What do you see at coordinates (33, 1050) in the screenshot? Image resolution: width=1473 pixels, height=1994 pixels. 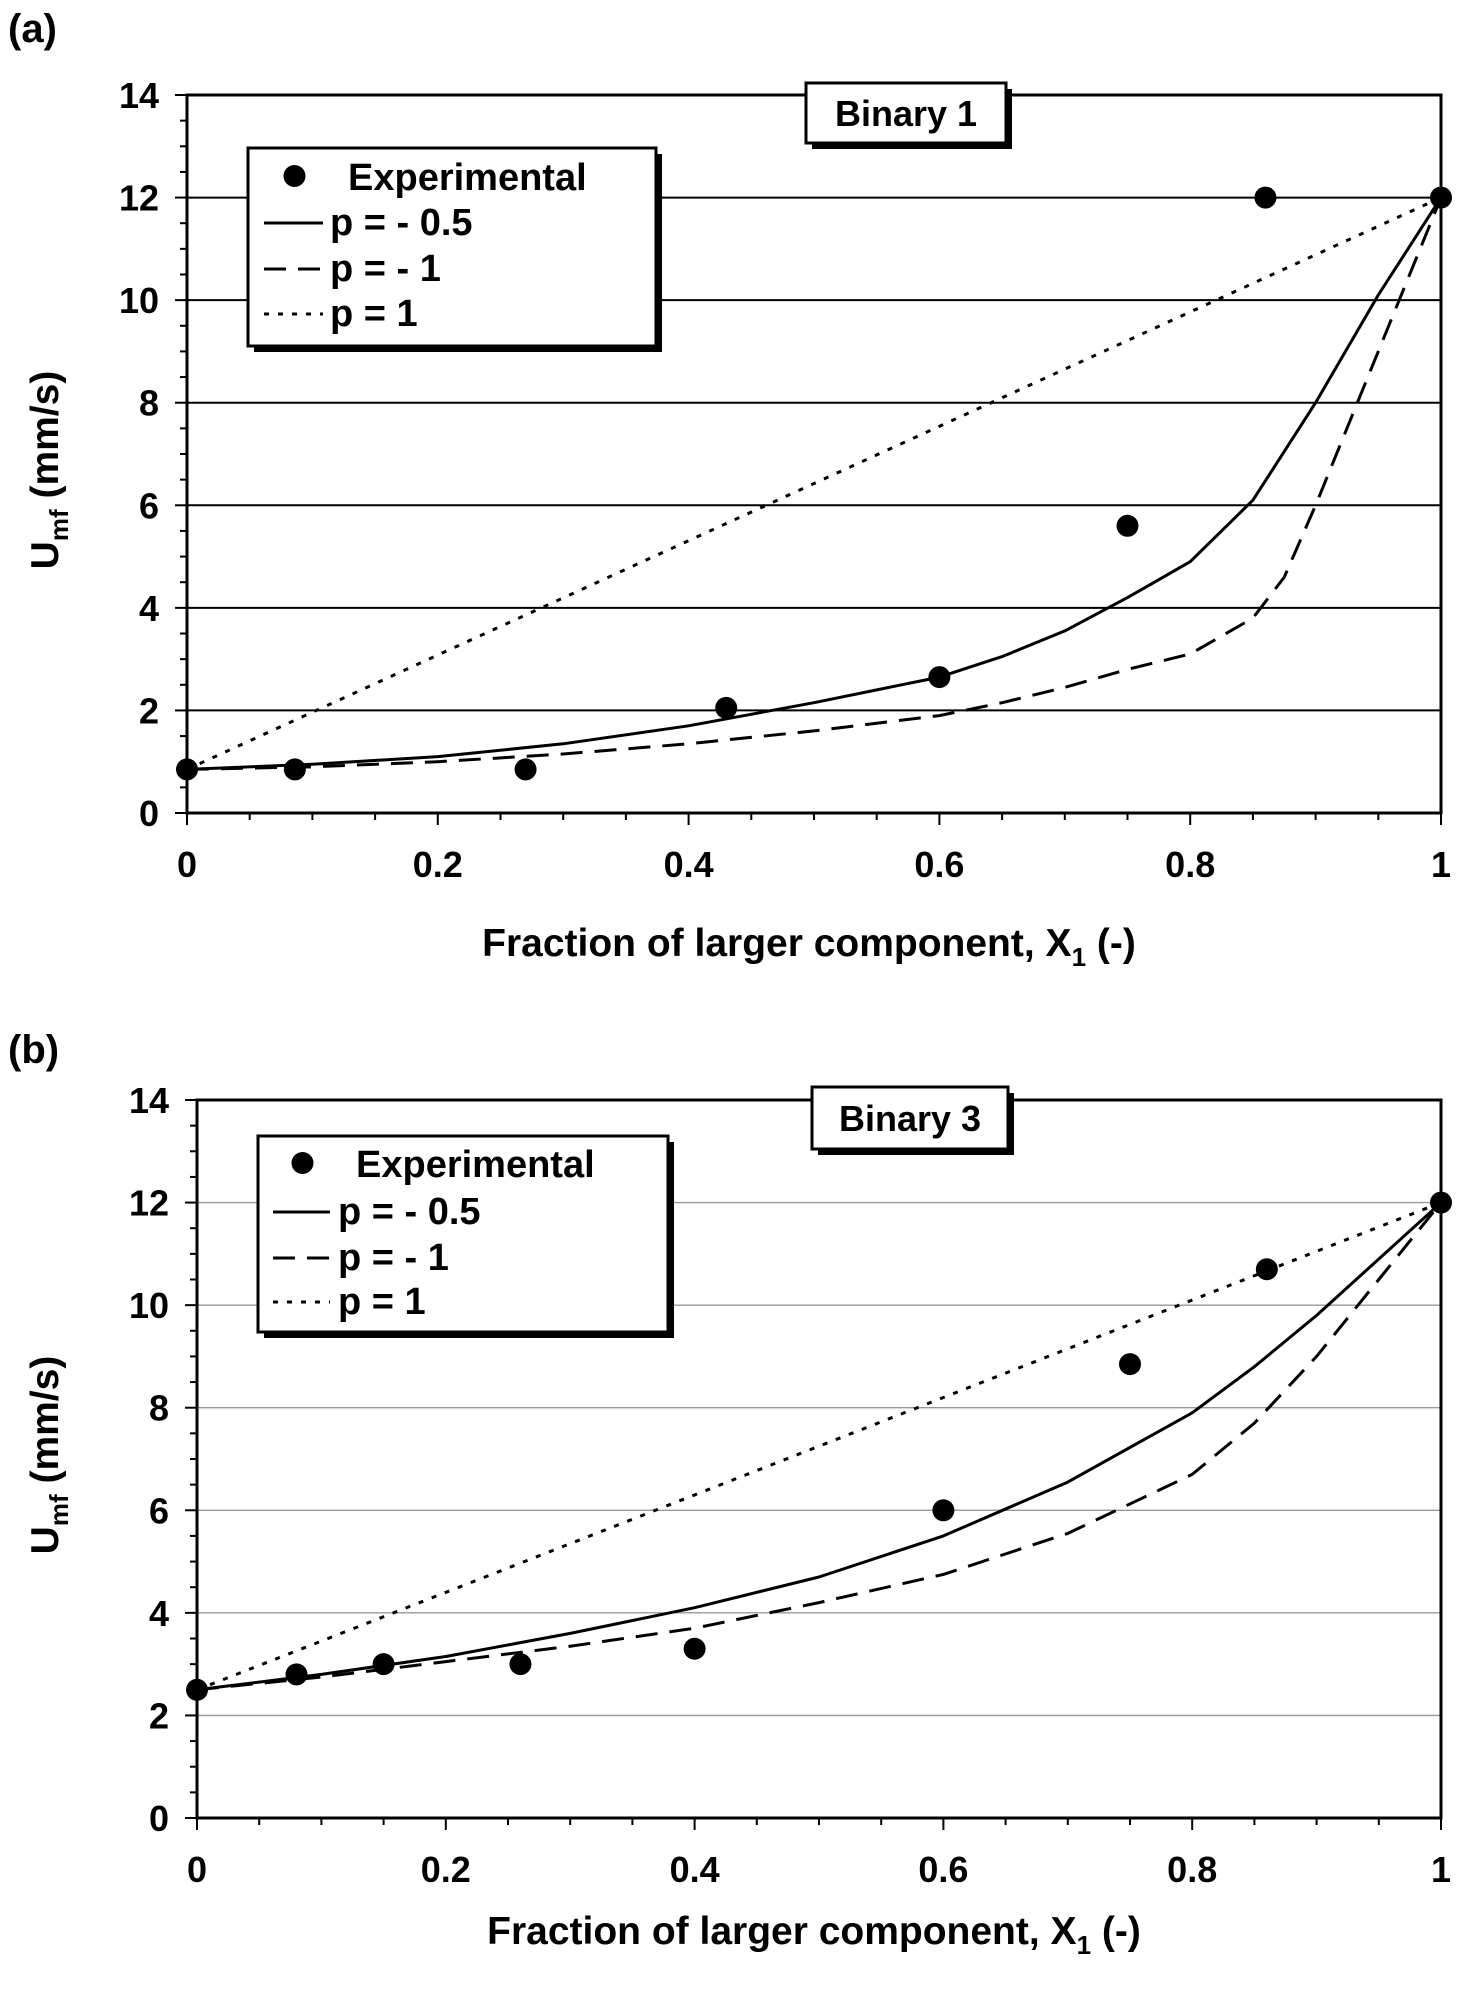 I see `panel-label: (b)` at bounding box center [33, 1050].